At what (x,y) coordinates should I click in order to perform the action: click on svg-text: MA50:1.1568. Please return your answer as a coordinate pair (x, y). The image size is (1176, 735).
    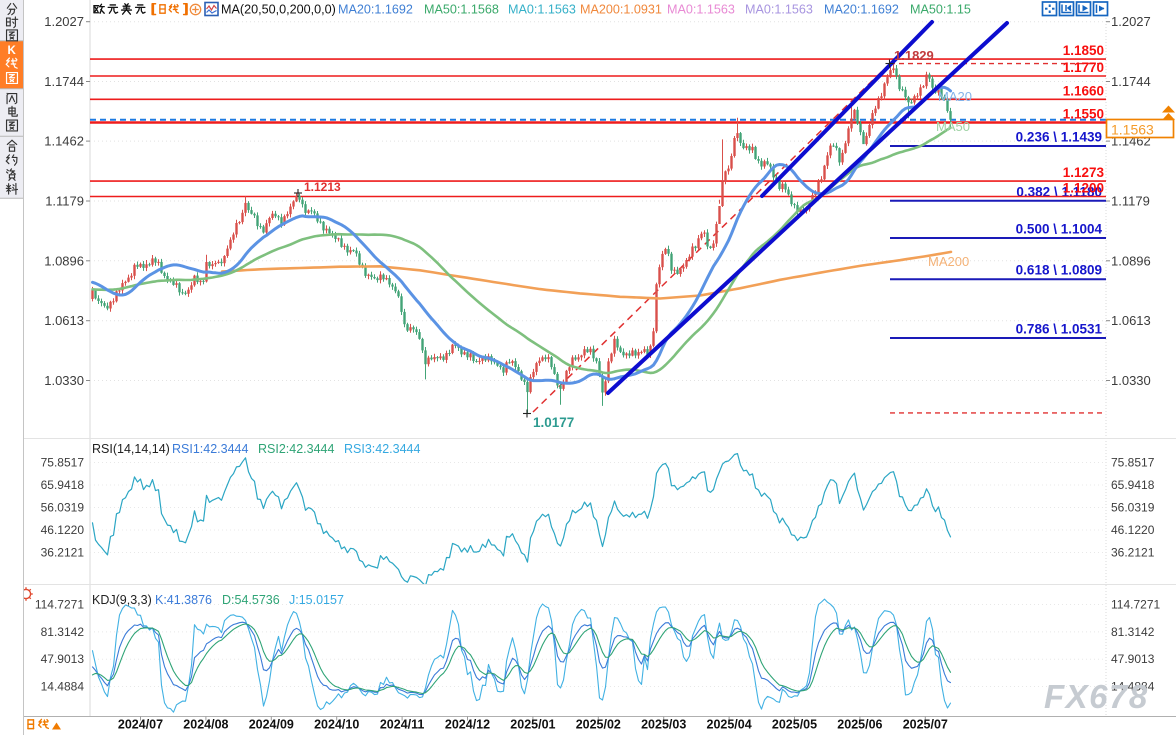
    Looking at the image, I should click on (461, 10).